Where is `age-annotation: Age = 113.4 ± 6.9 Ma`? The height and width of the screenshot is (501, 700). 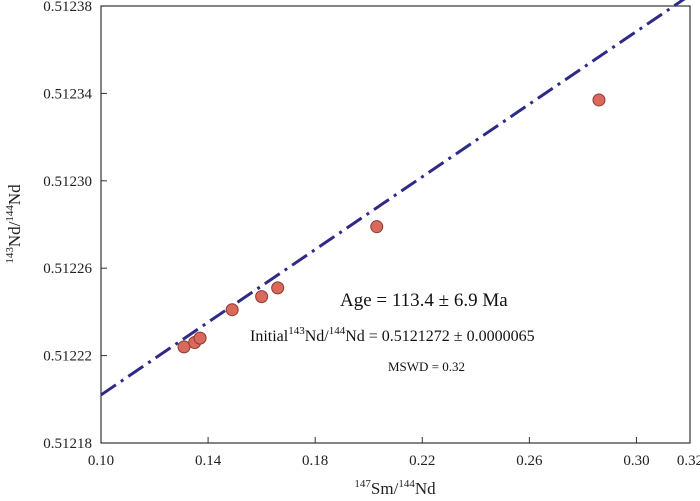 age-annotation: Age = 113.4 ± 6.9 Ma is located at coordinates (424, 300).